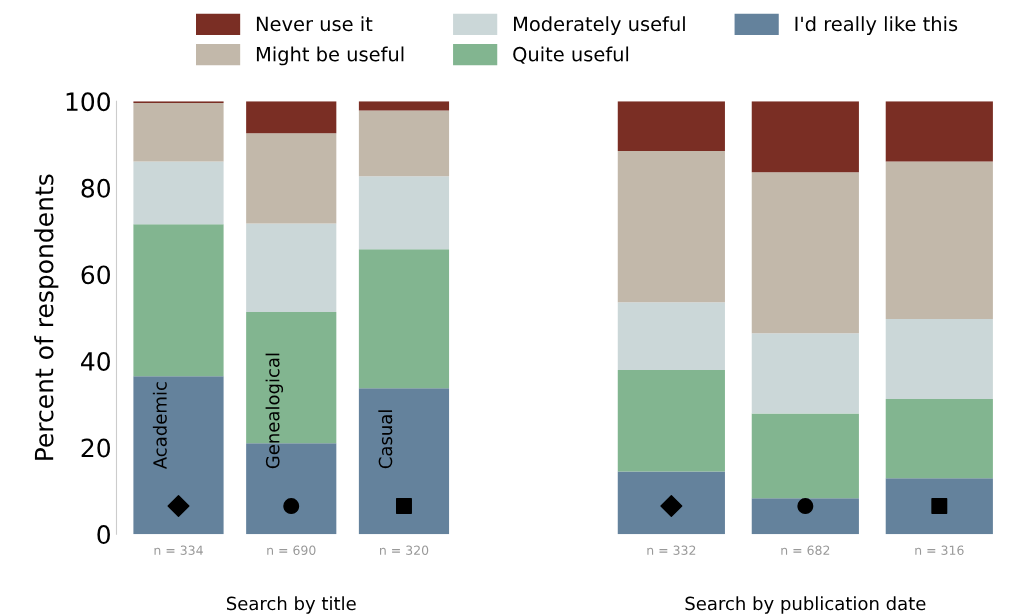 This screenshot has width=1013, height=614. I want to click on y-tick-label: 0, so click(103, 535).